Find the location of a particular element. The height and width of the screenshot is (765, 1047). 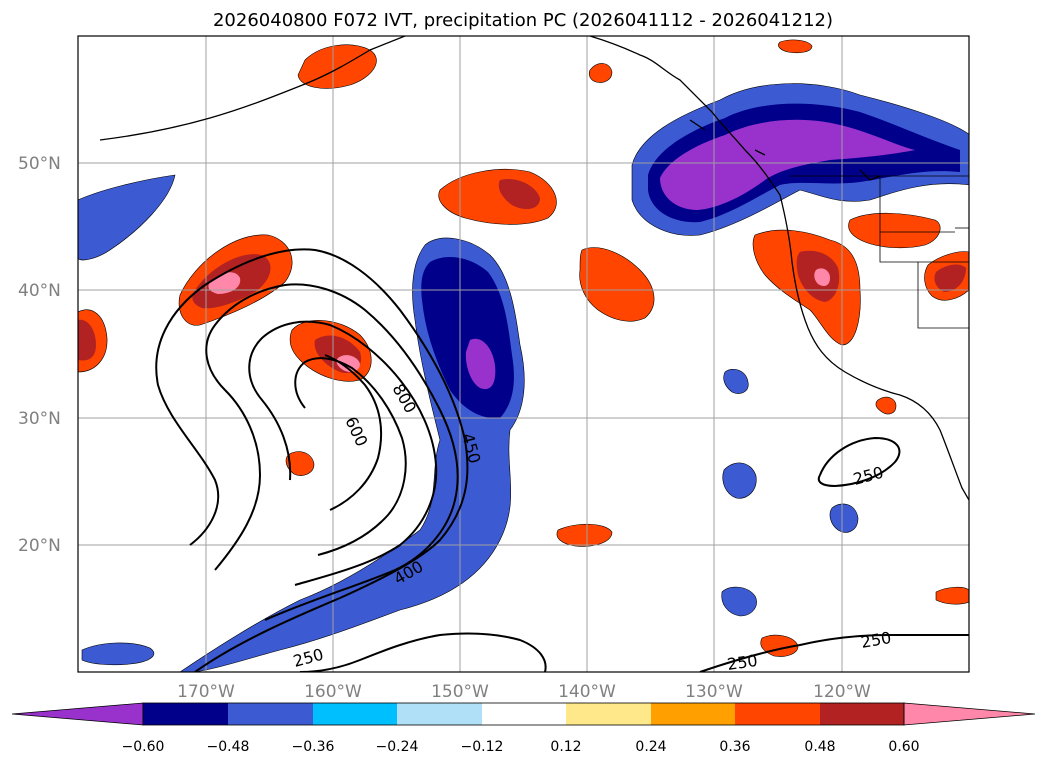

lat-tick-40n: 40°N is located at coordinates (39, 291).